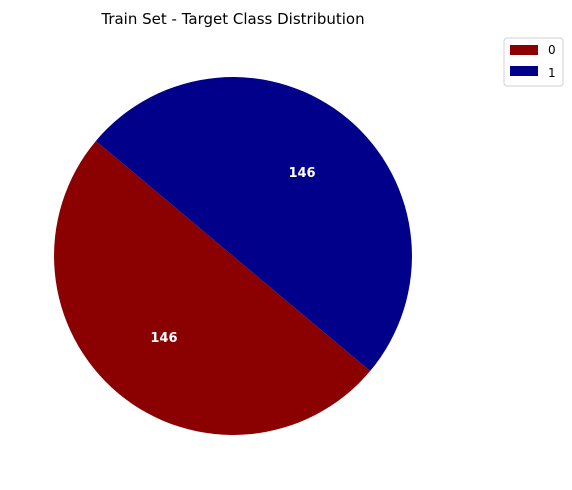 The height and width of the screenshot is (490, 572). I want to click on pie-slice-label-0: 146, so click(163, 338).